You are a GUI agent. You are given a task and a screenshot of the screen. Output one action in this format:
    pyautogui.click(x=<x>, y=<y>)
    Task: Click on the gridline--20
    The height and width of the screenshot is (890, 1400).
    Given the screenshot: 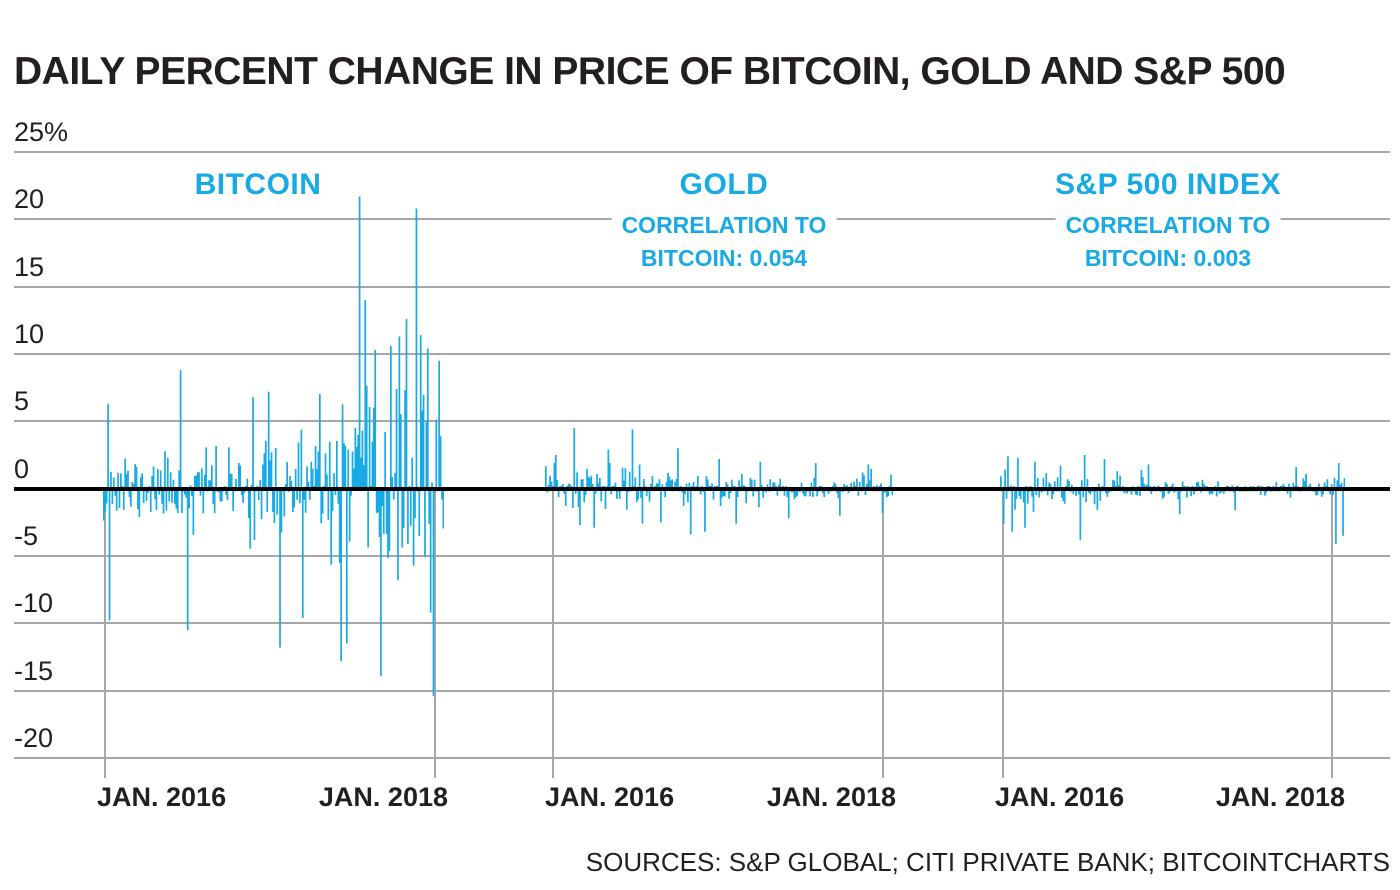 What is the action you would take?
    pyautogui.click(x=702, y=757)
    